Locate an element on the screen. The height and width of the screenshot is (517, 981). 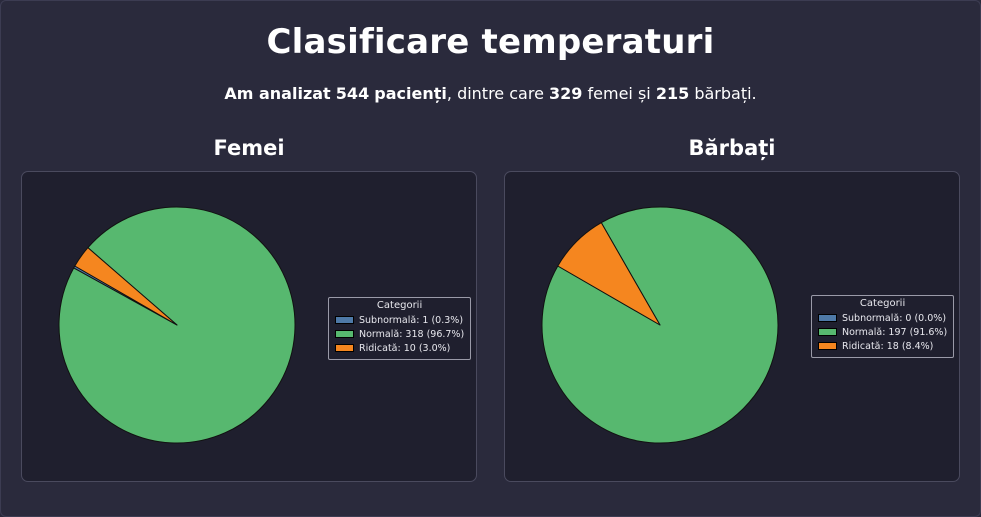
men-legend-swatch-subnormal is located at coordinates (827, 318).